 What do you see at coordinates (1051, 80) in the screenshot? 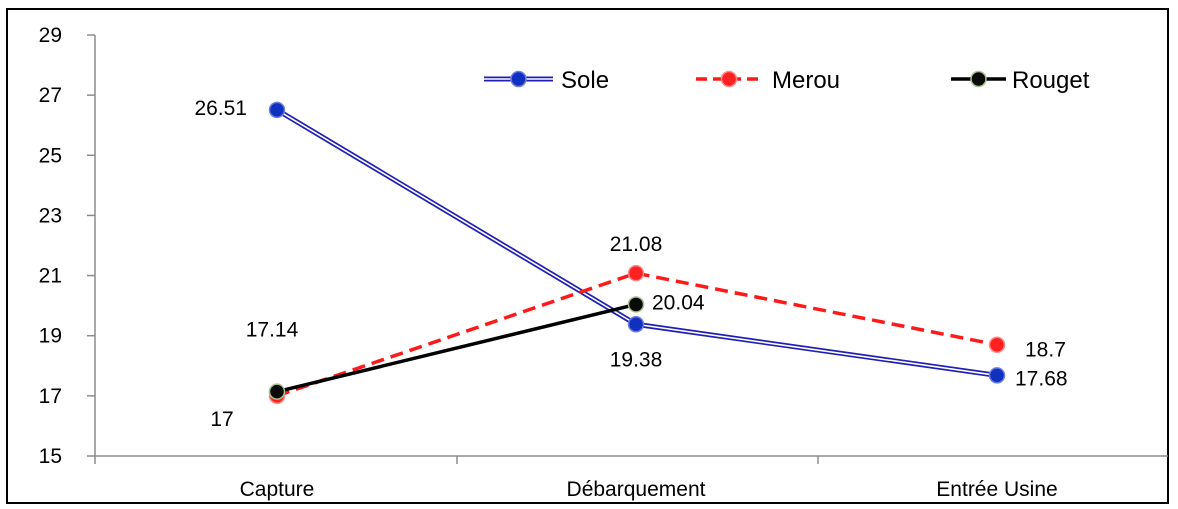
I see `legend-label-rouget: Rouget` at bounding box center [1051, 80].